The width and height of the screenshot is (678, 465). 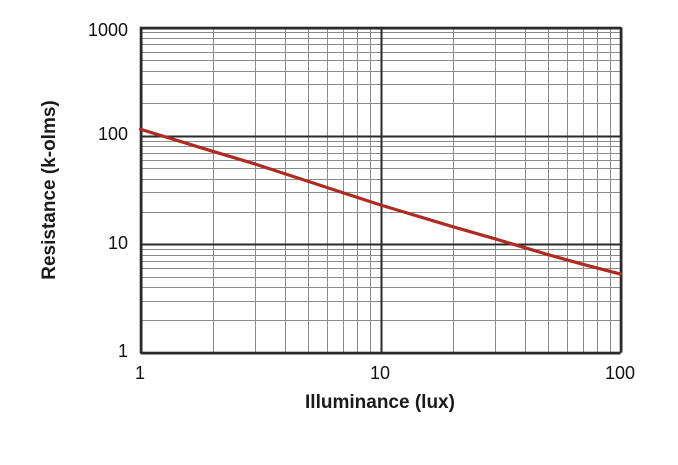 I want to click on x-axis-title-container: Illuminance (lux), so click(x=380, y=403).